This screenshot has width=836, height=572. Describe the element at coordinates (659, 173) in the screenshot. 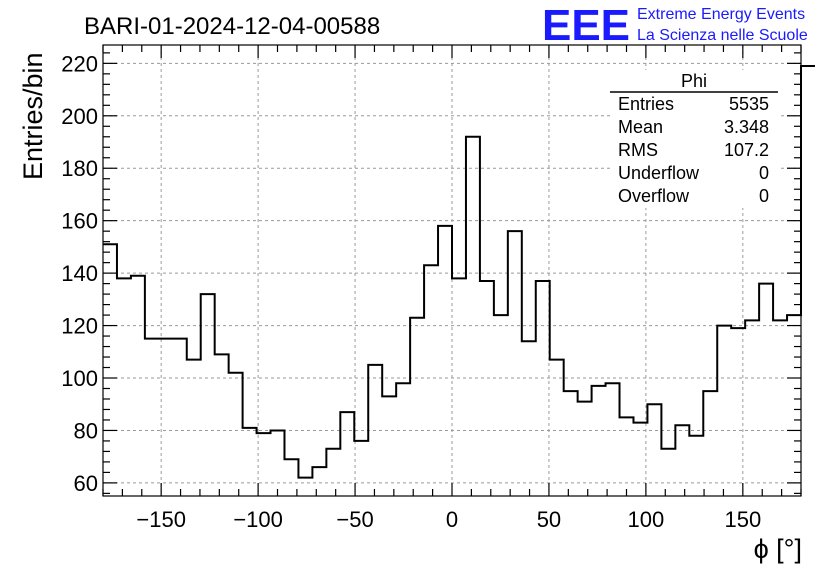

I see `stats-label: Underflow` at that location.